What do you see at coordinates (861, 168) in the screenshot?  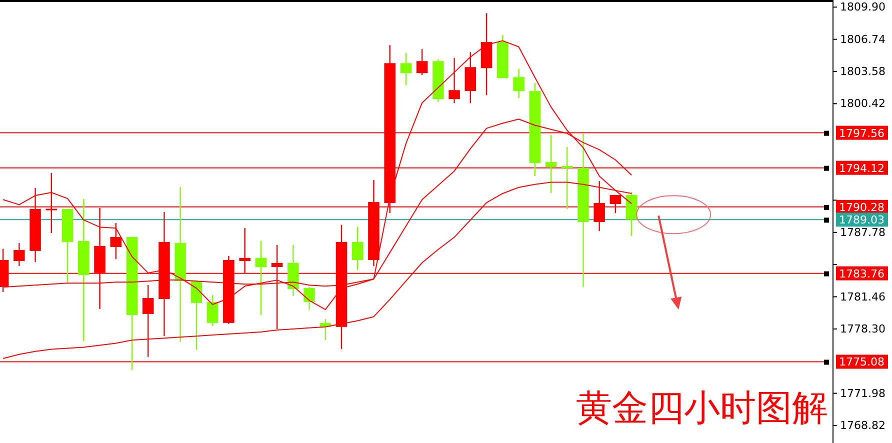 I see `ref-line-label: 1794.12` at bounding box center [861, 168].